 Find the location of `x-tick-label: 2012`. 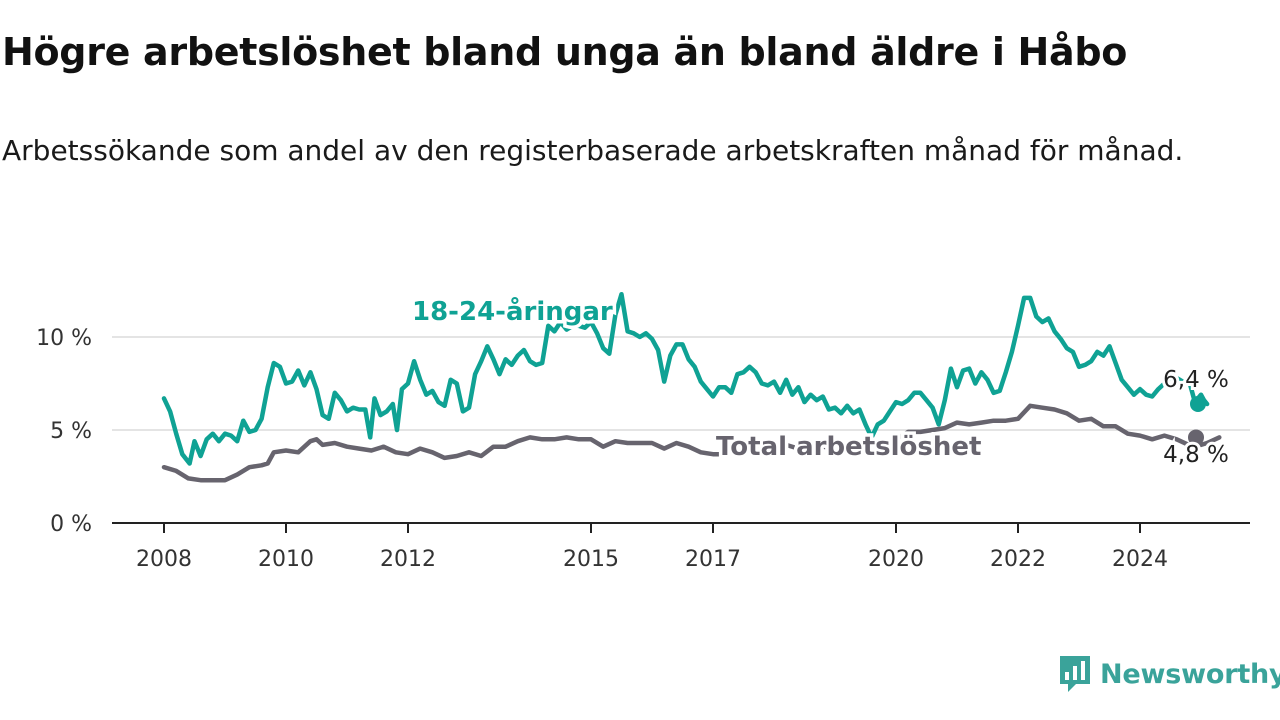

x-tick-label: 2012 is located at coordinates (408, 559).